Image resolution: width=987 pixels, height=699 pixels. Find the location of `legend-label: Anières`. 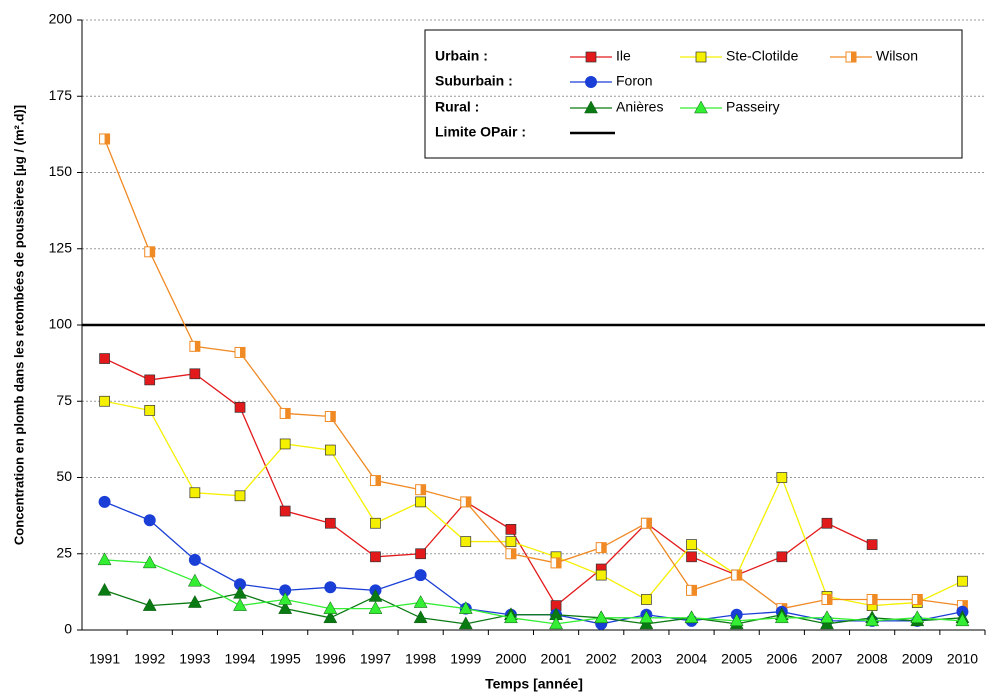

legend-label: Anières is located at coordinates (639, 107).